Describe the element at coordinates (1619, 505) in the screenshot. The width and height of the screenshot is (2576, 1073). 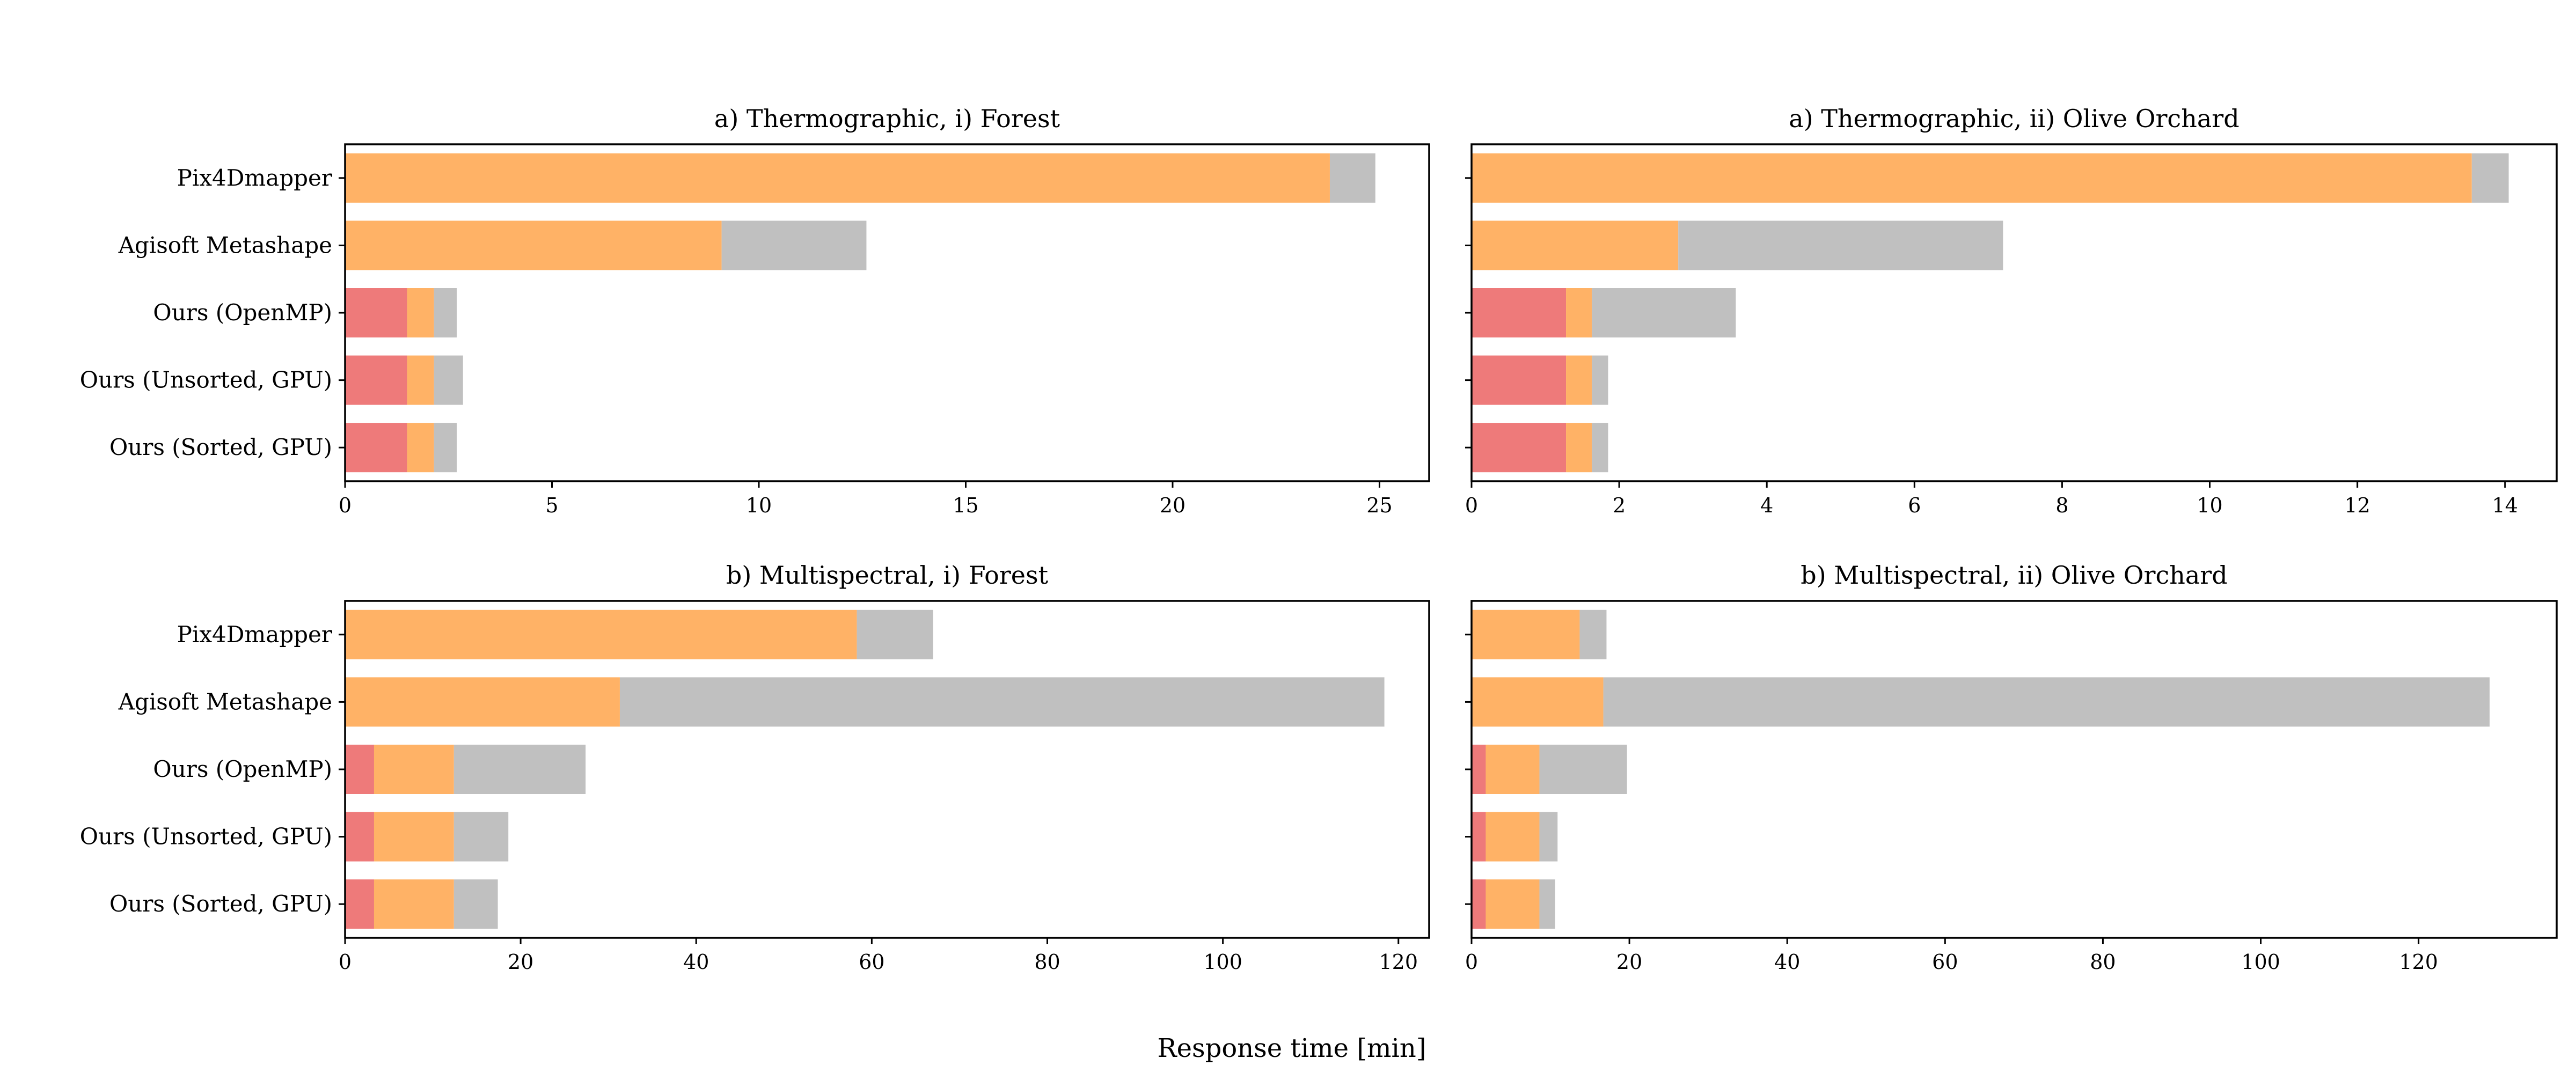
I see `x-tick-label: 2` at that location.